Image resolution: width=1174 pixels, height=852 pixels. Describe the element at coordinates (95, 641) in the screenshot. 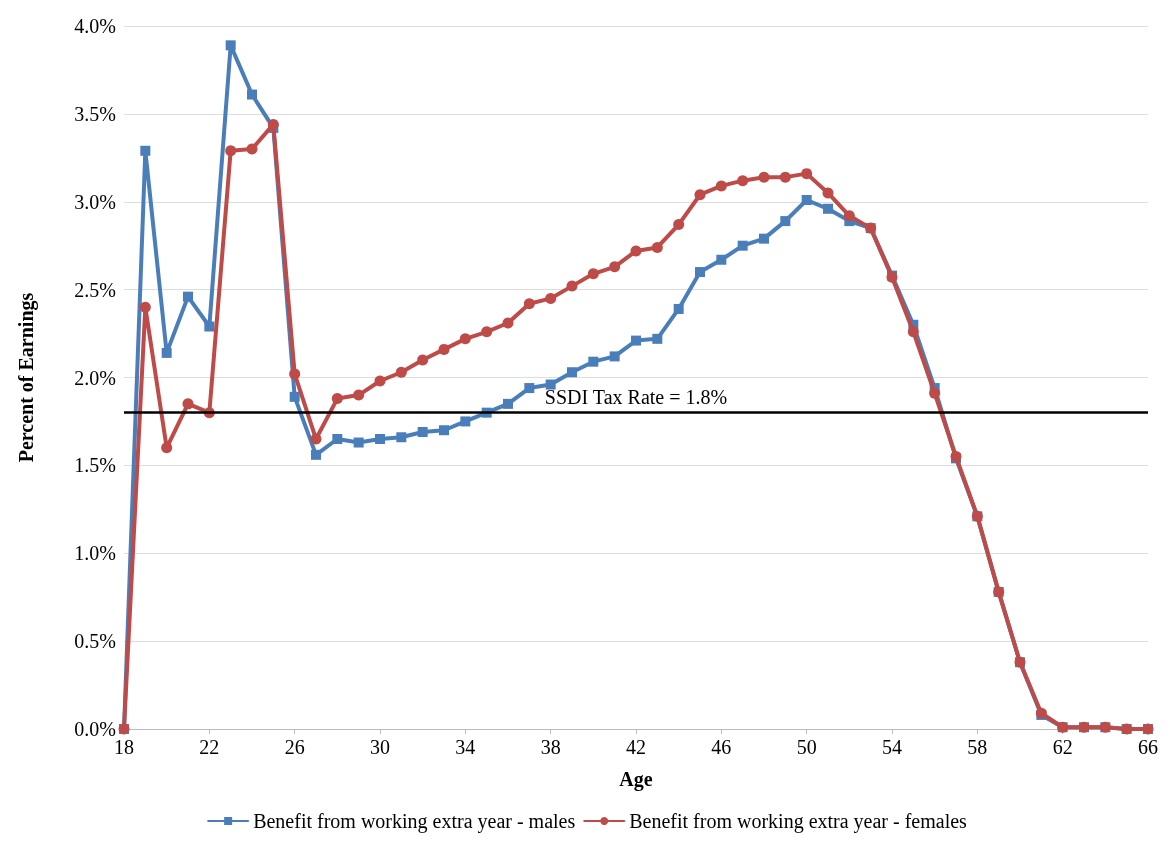

I see `y-tick-label: 0.5%` at that location.